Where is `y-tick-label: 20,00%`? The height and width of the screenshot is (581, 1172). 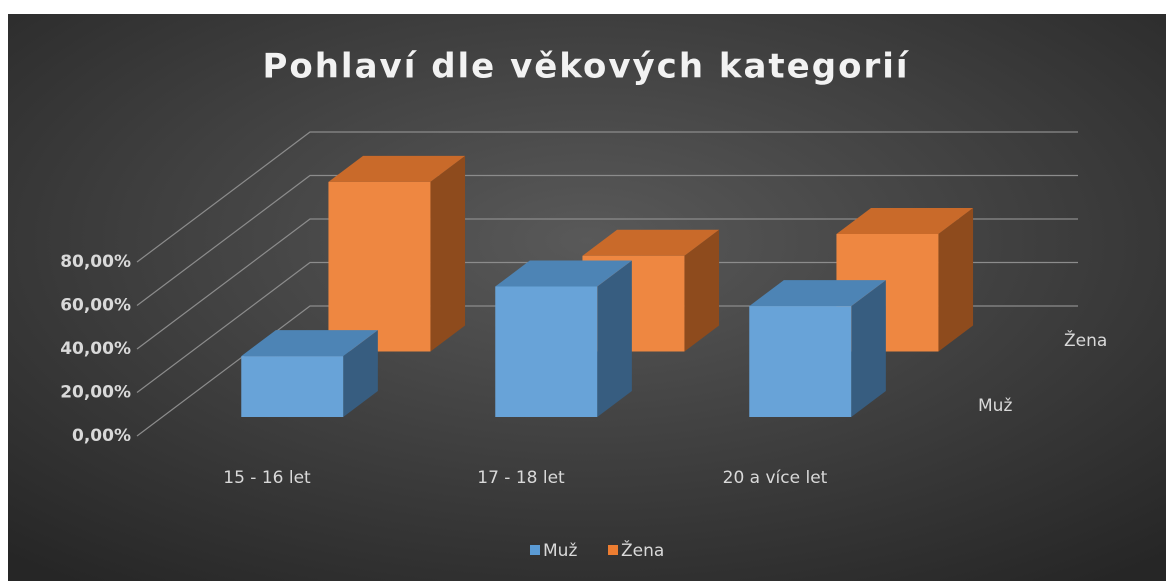 y-tick-label: 20,00% is located at coordinates (95, 393).